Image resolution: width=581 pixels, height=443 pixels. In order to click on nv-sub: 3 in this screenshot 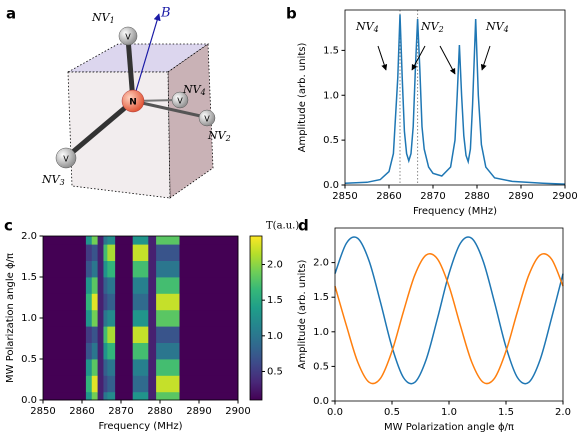, I will do `click(62, 182)`.